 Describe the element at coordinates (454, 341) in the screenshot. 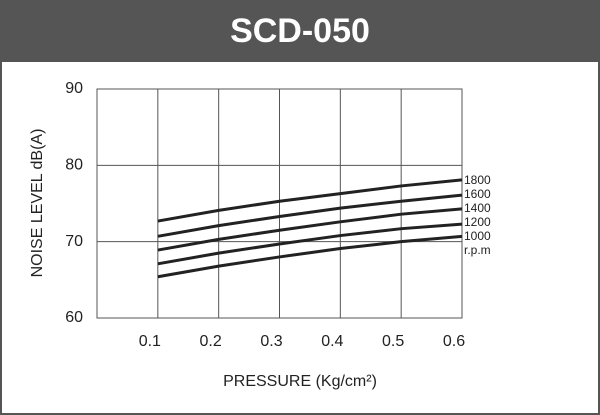

I see `x-tick-label: 0.6` at that location.